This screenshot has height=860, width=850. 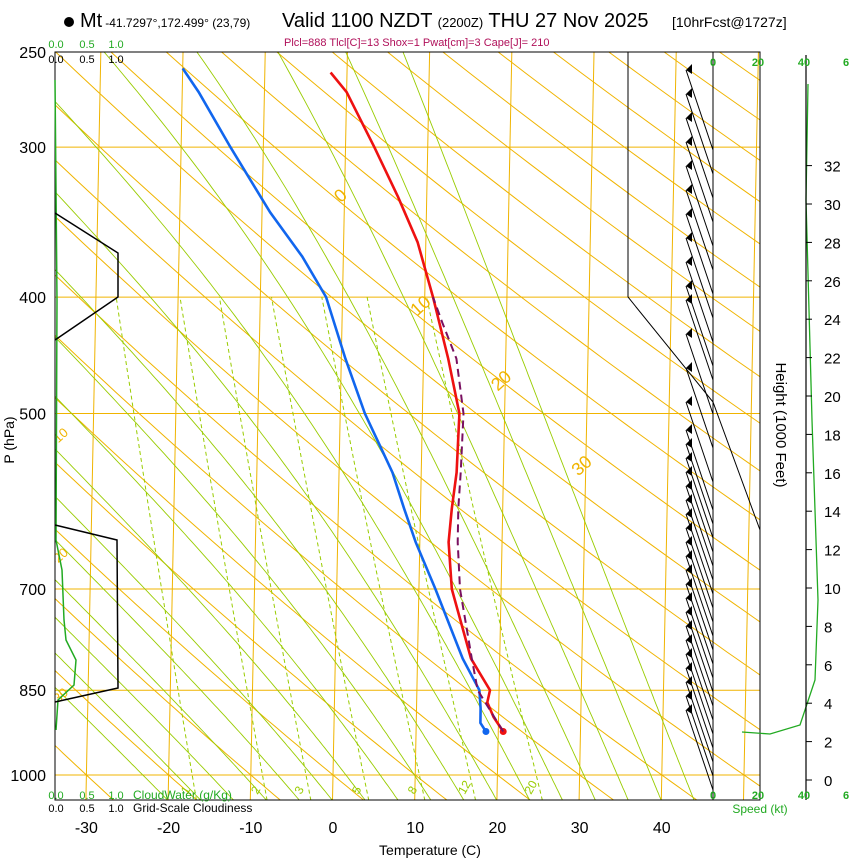 I want to click on cloudiness-bottom-label: 0.5, so click(x=86, y=809).